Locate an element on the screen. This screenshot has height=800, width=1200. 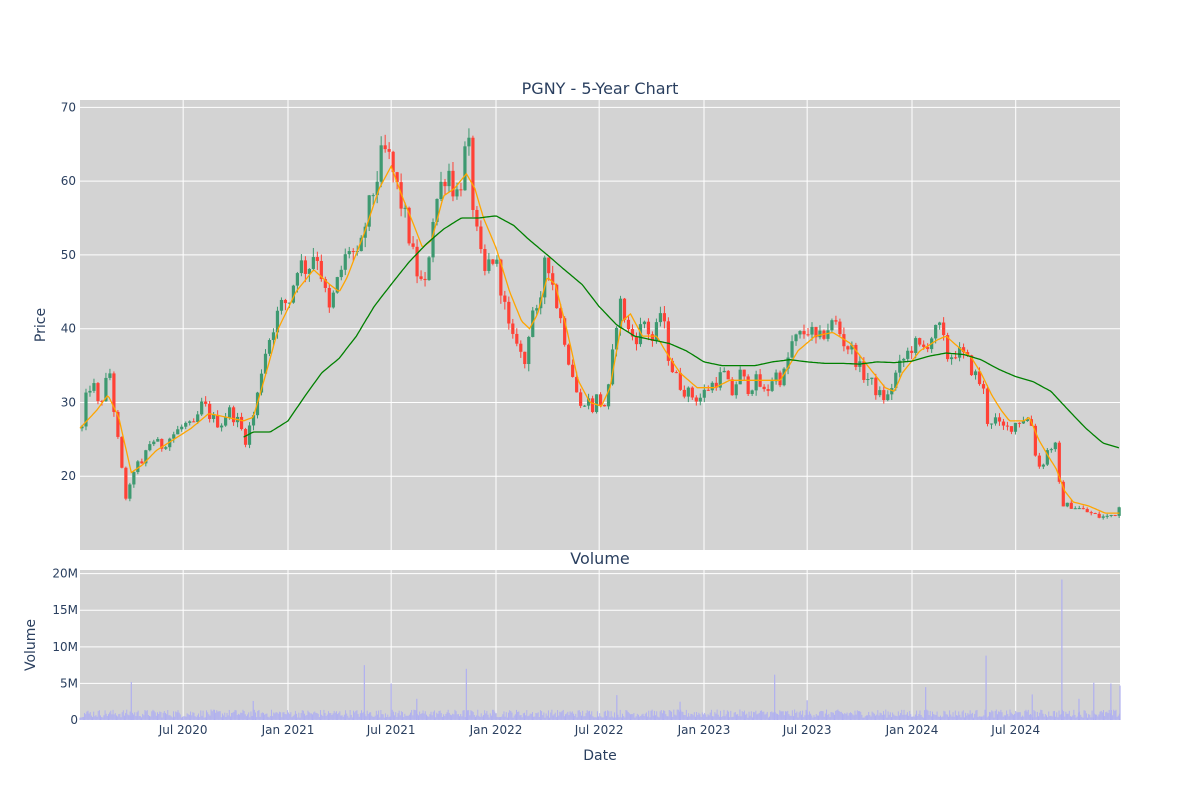
x-tick-label: Jul 2020 is located at coordinates (183, 730).